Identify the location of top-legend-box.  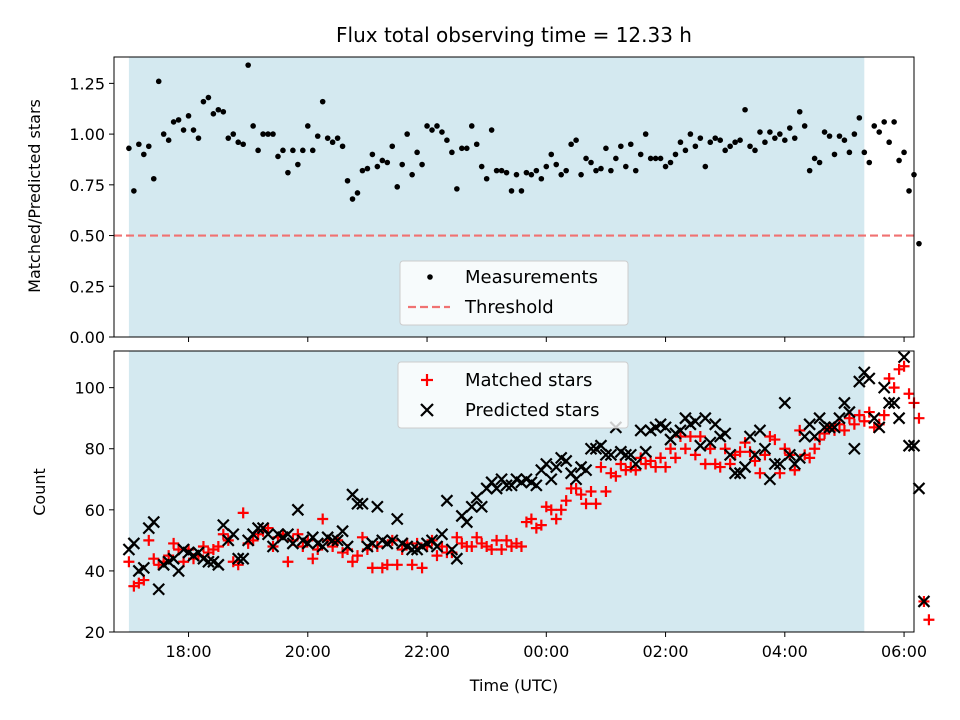
(514, 293).